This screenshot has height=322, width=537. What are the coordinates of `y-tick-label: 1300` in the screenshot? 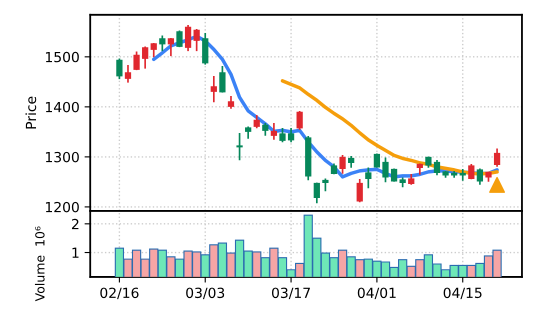 It's located at (62, 157).